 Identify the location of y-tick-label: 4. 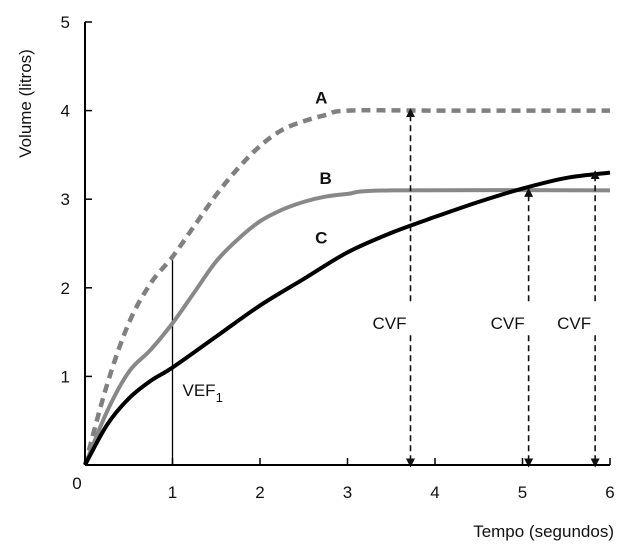
(65, 111).